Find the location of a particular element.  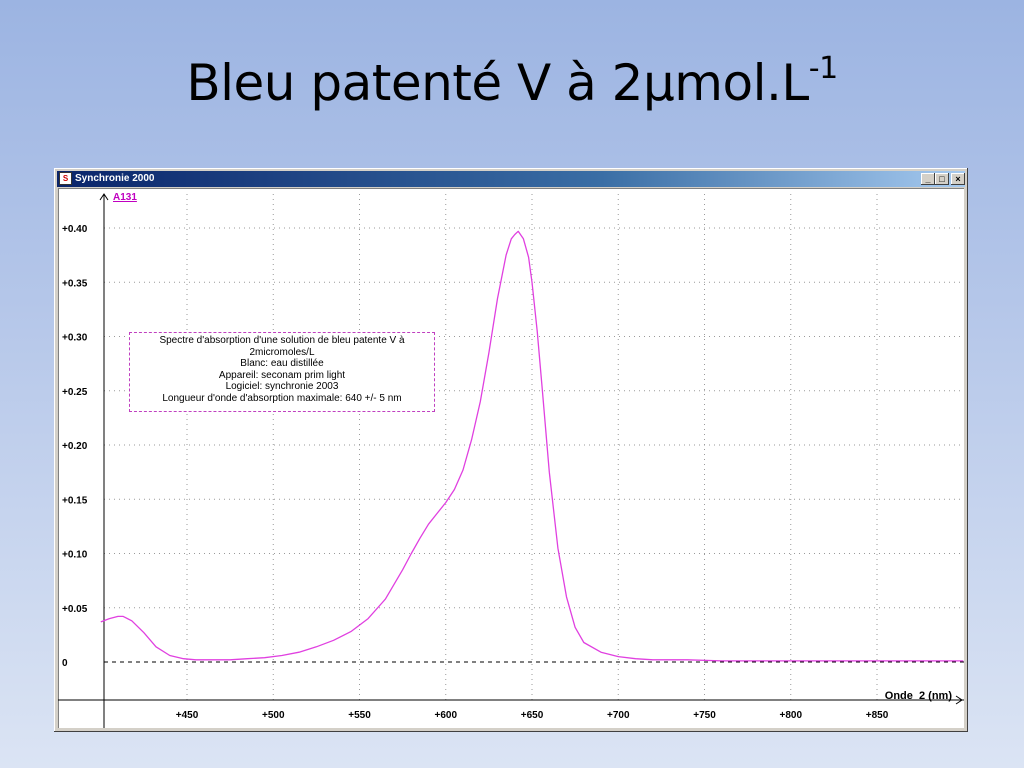

y-tick-label: +0.35 is located at coordinates (75, 283).